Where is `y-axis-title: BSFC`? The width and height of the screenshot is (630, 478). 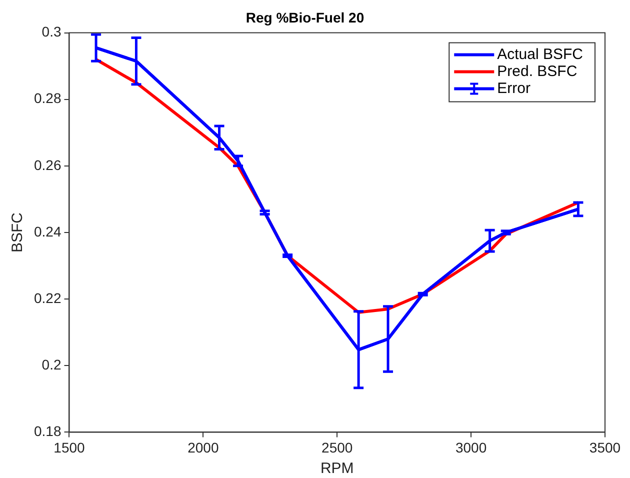 y-axis-title: BSFC is located at coordinates (17, 232).